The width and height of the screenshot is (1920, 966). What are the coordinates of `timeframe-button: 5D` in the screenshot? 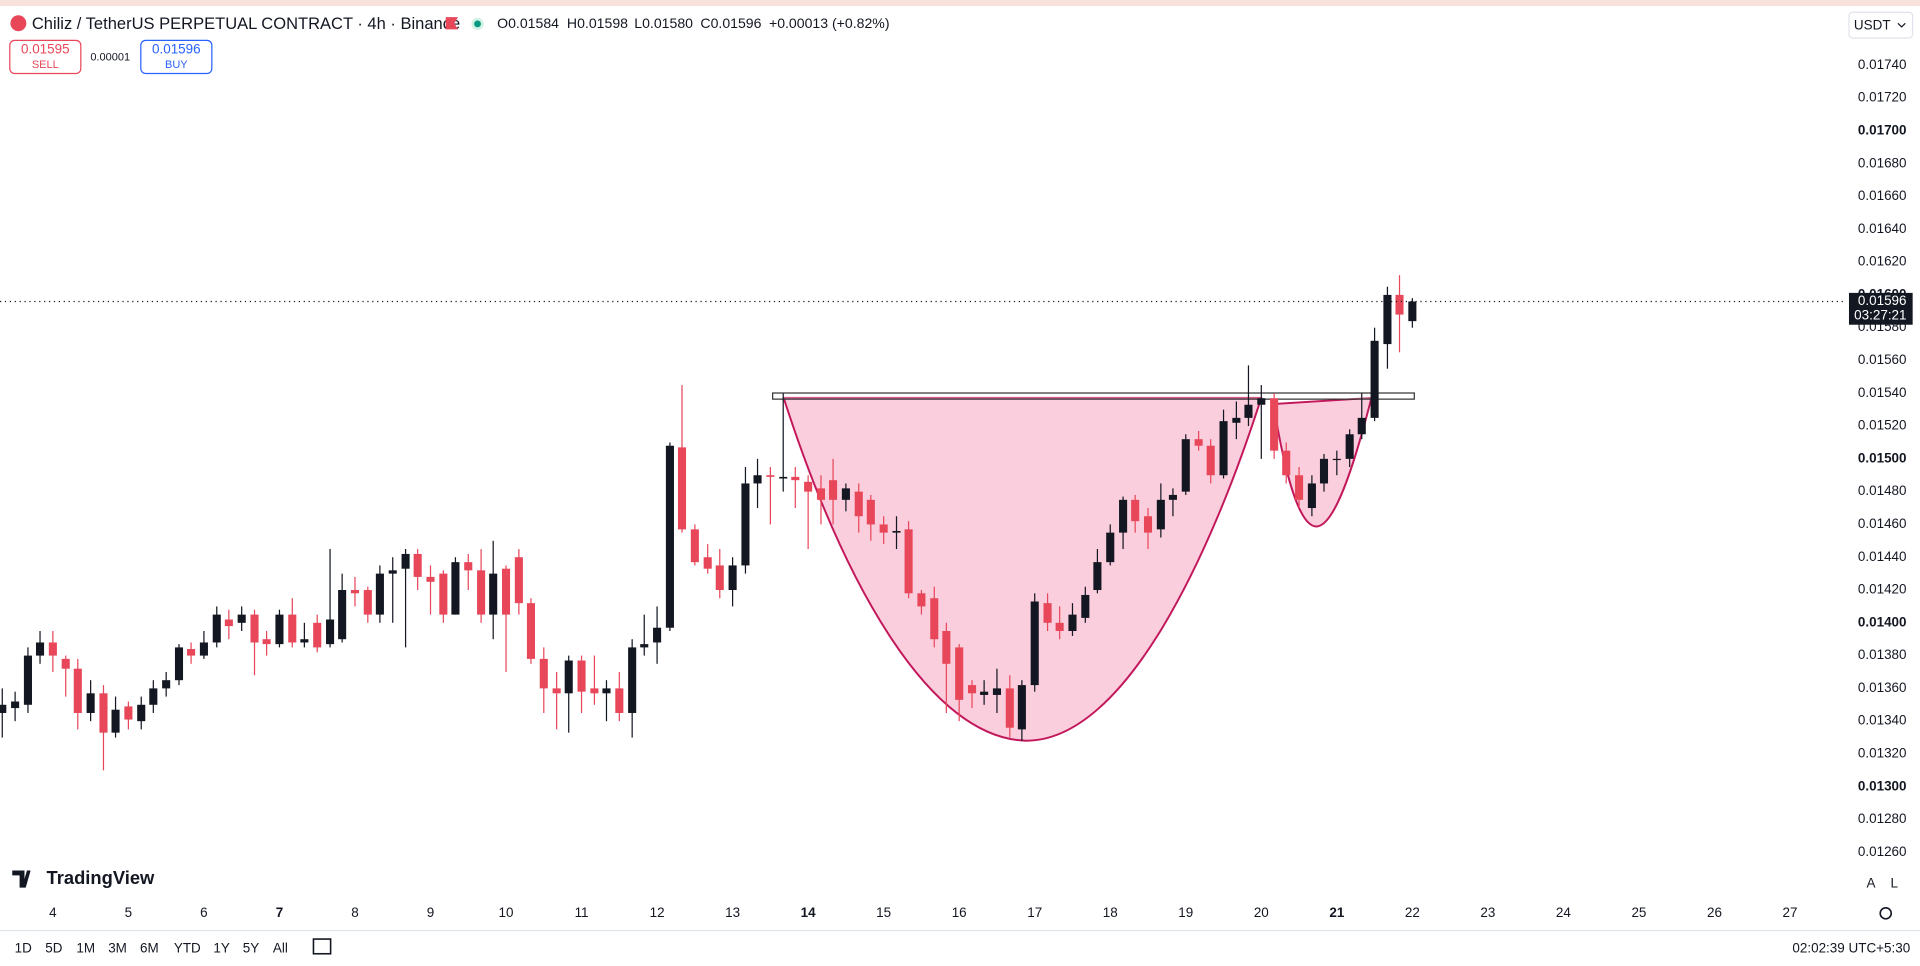 It's located at (53, 947).